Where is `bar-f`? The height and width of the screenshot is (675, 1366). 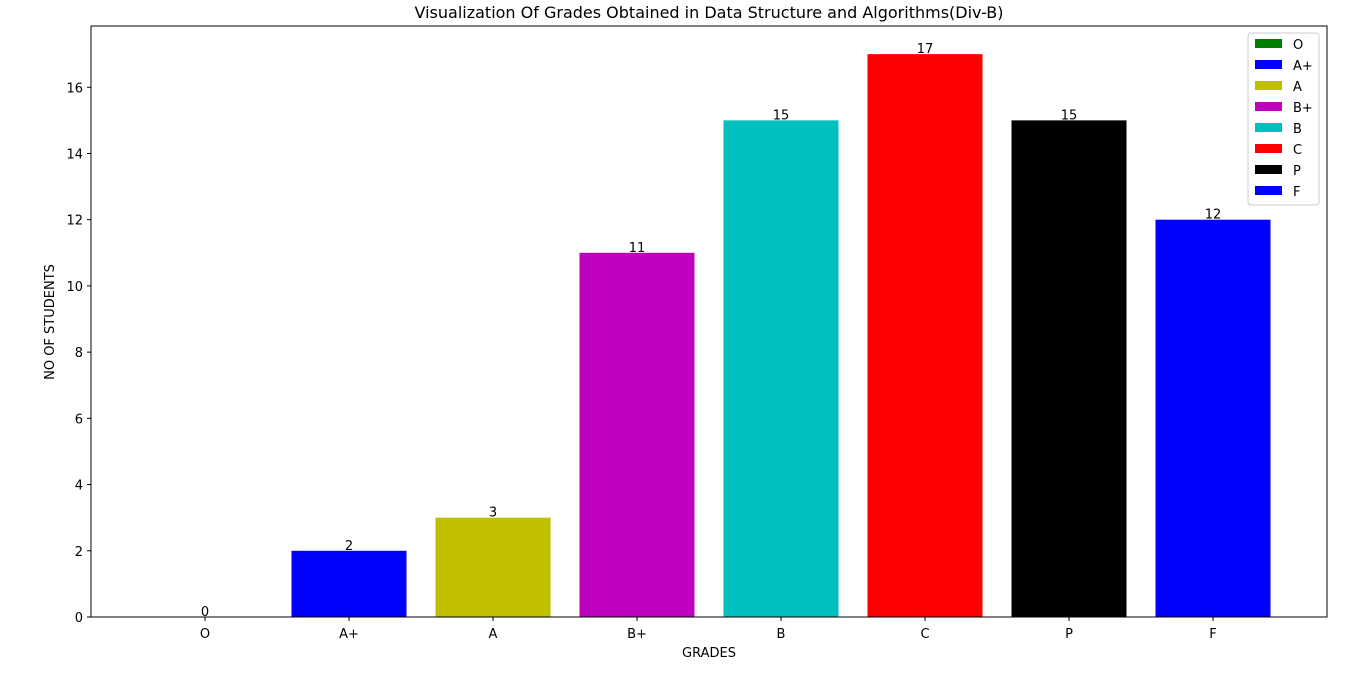
bar-f is located at coordinates (1213, 418).